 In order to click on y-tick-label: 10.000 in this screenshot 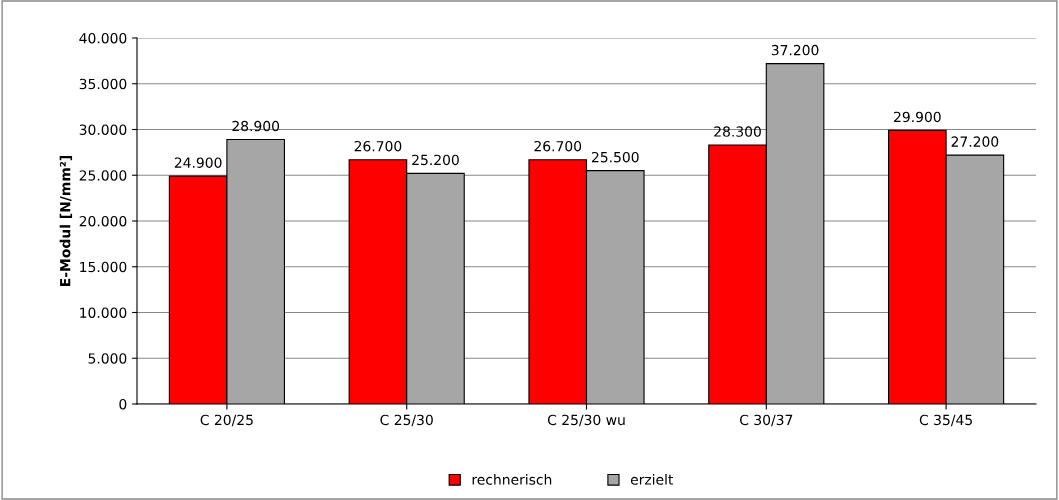, I will do `click(103, 312)`.